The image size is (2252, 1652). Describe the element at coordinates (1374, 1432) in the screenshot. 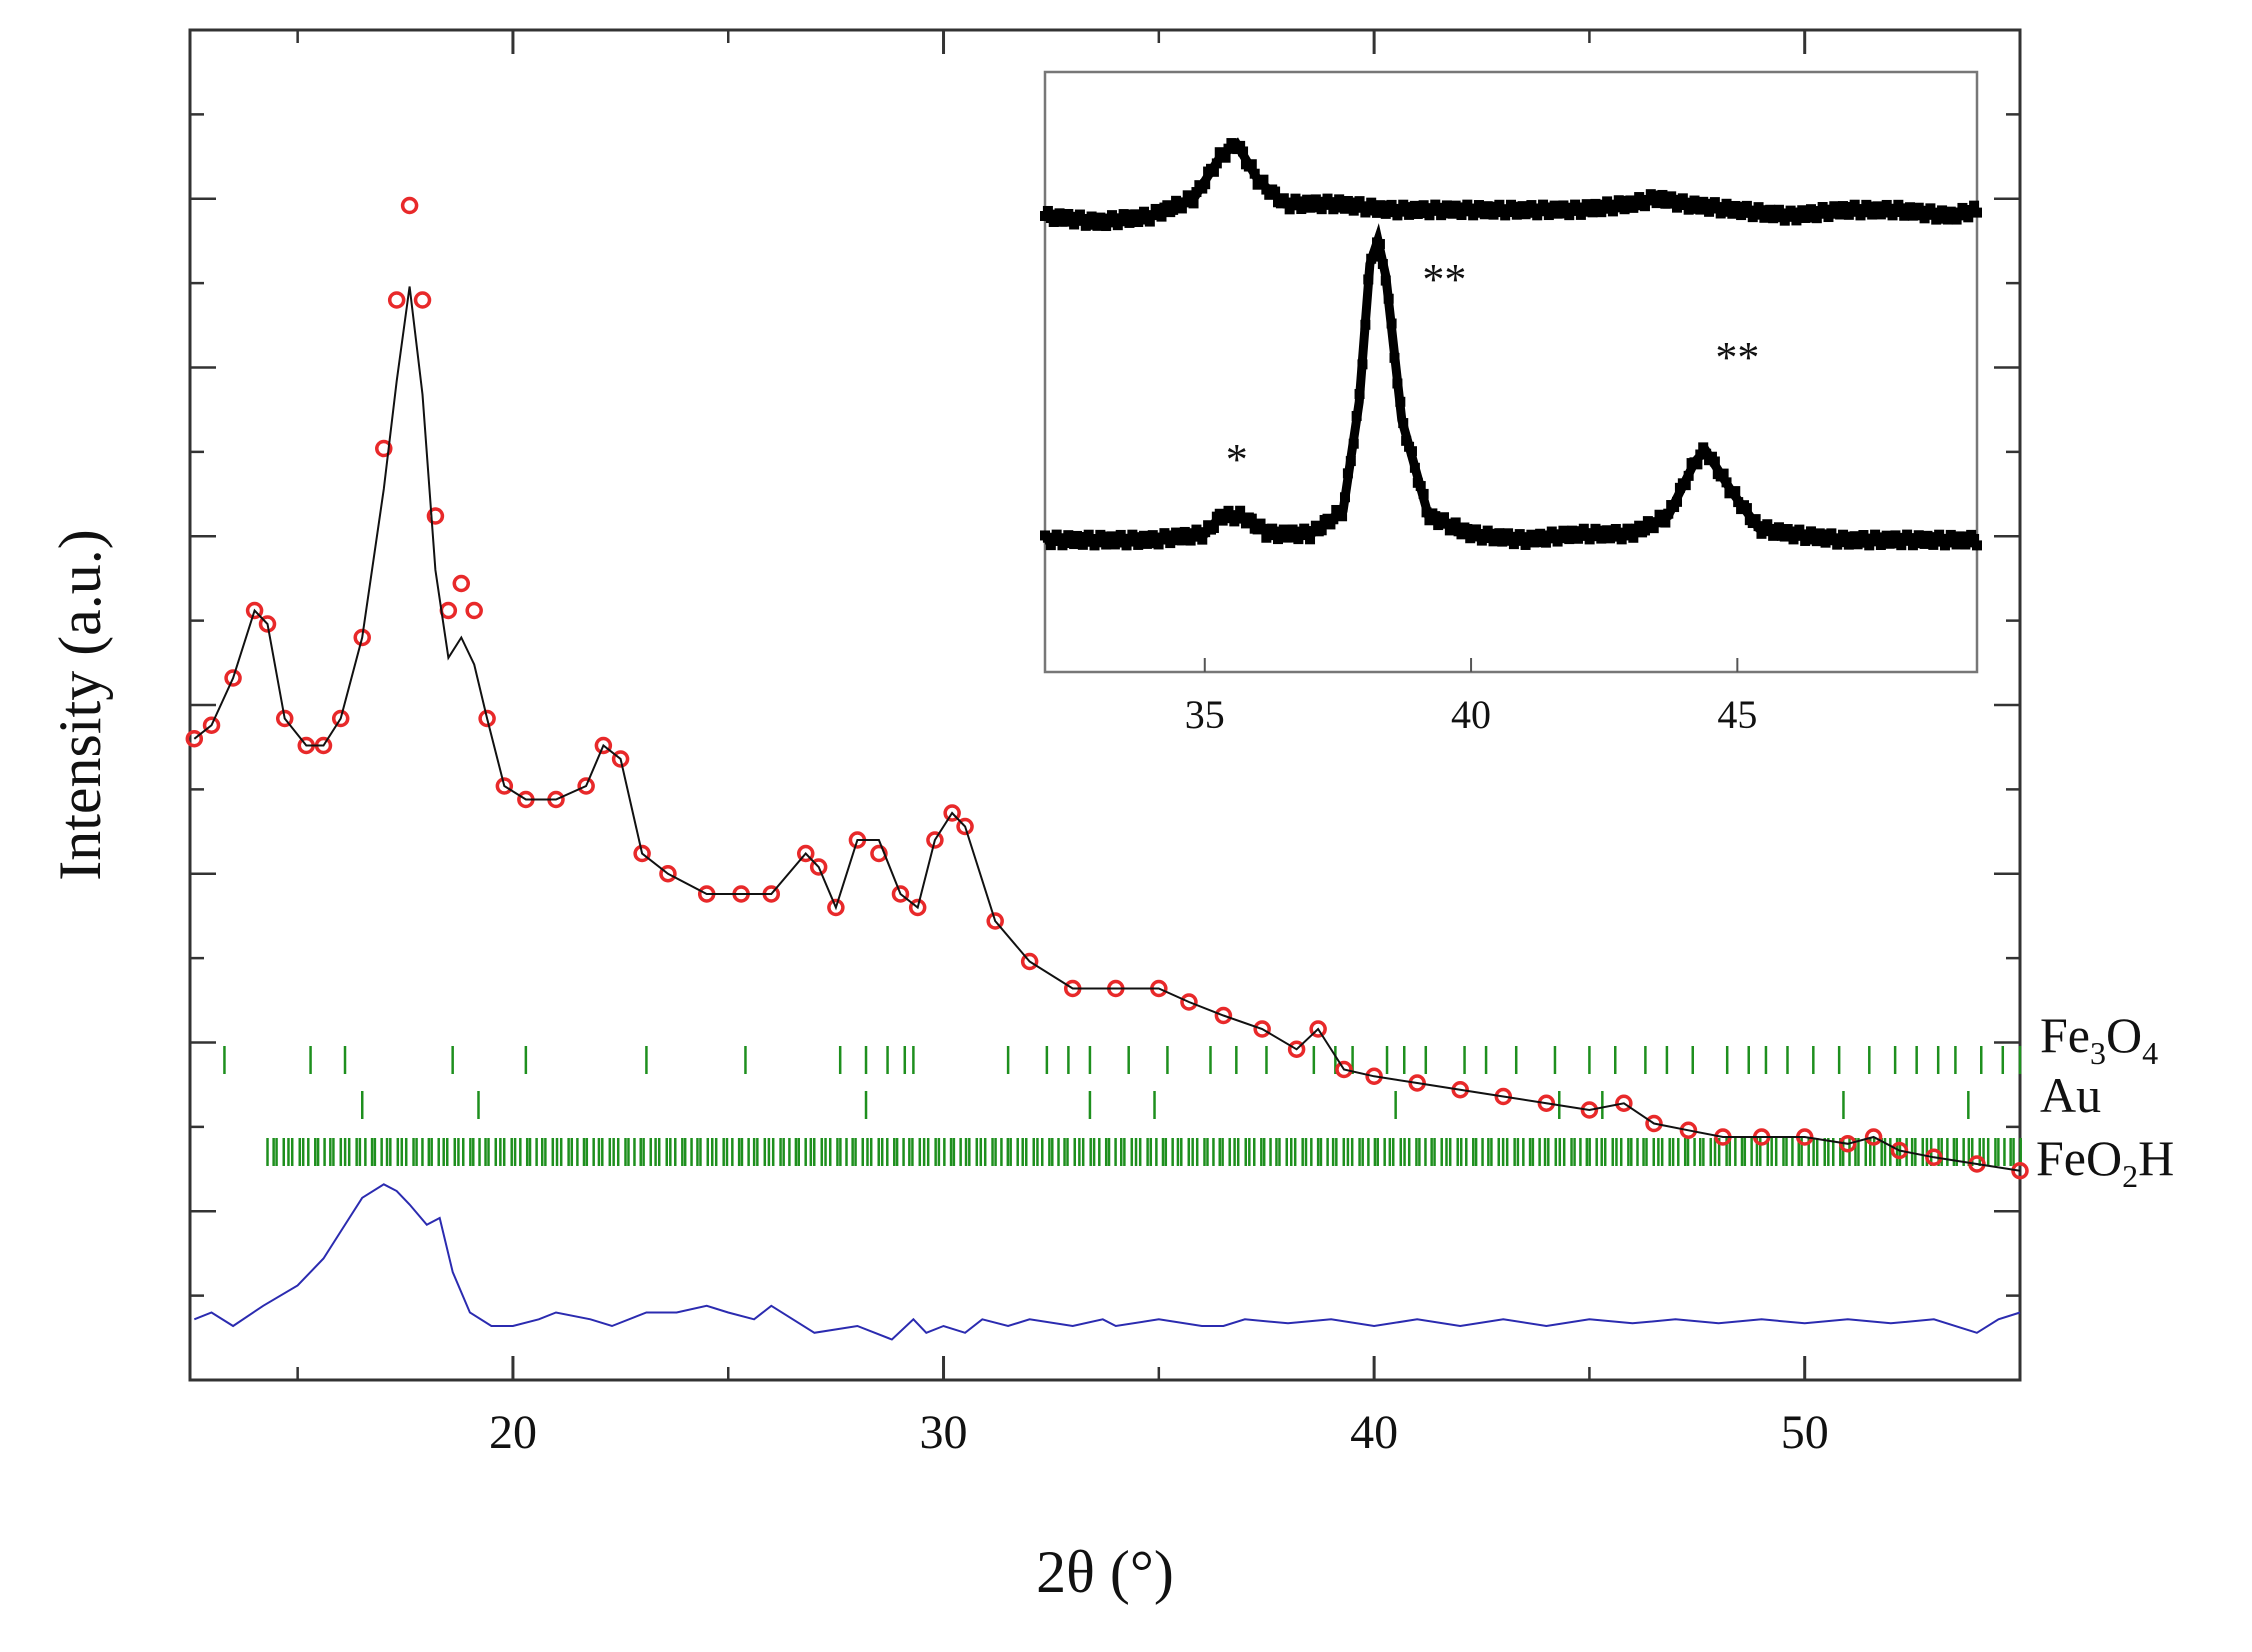

I see `x-tick-label: 40` at that location.